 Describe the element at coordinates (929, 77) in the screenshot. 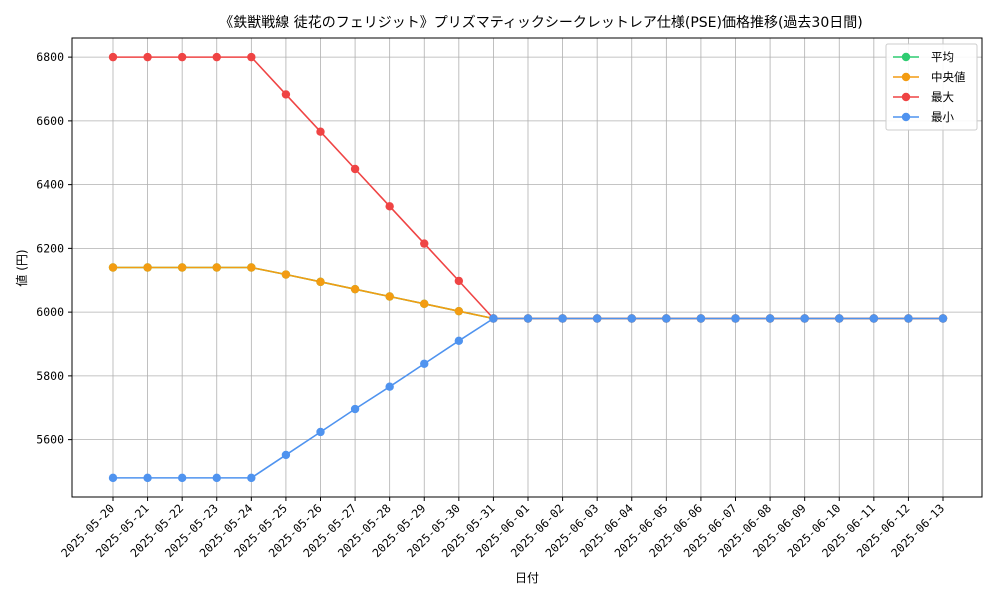

I see `legend-entry: 中央値` at that location.